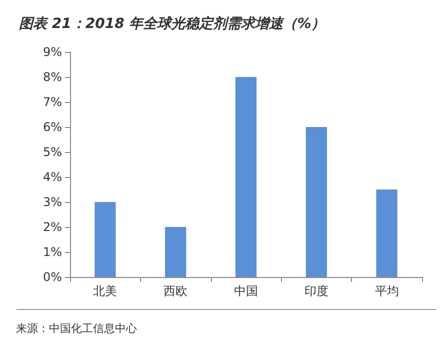 The image size is (444, 350). Describe the element at coordinates (52, 277) in the screenshot. I see `y-tick-label: 0%` at that location.